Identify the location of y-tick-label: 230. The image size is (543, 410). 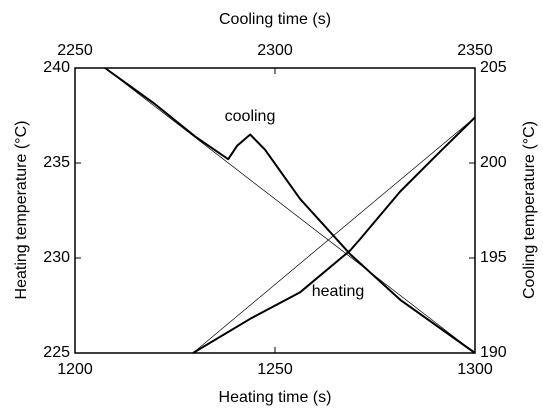
(56, 257).